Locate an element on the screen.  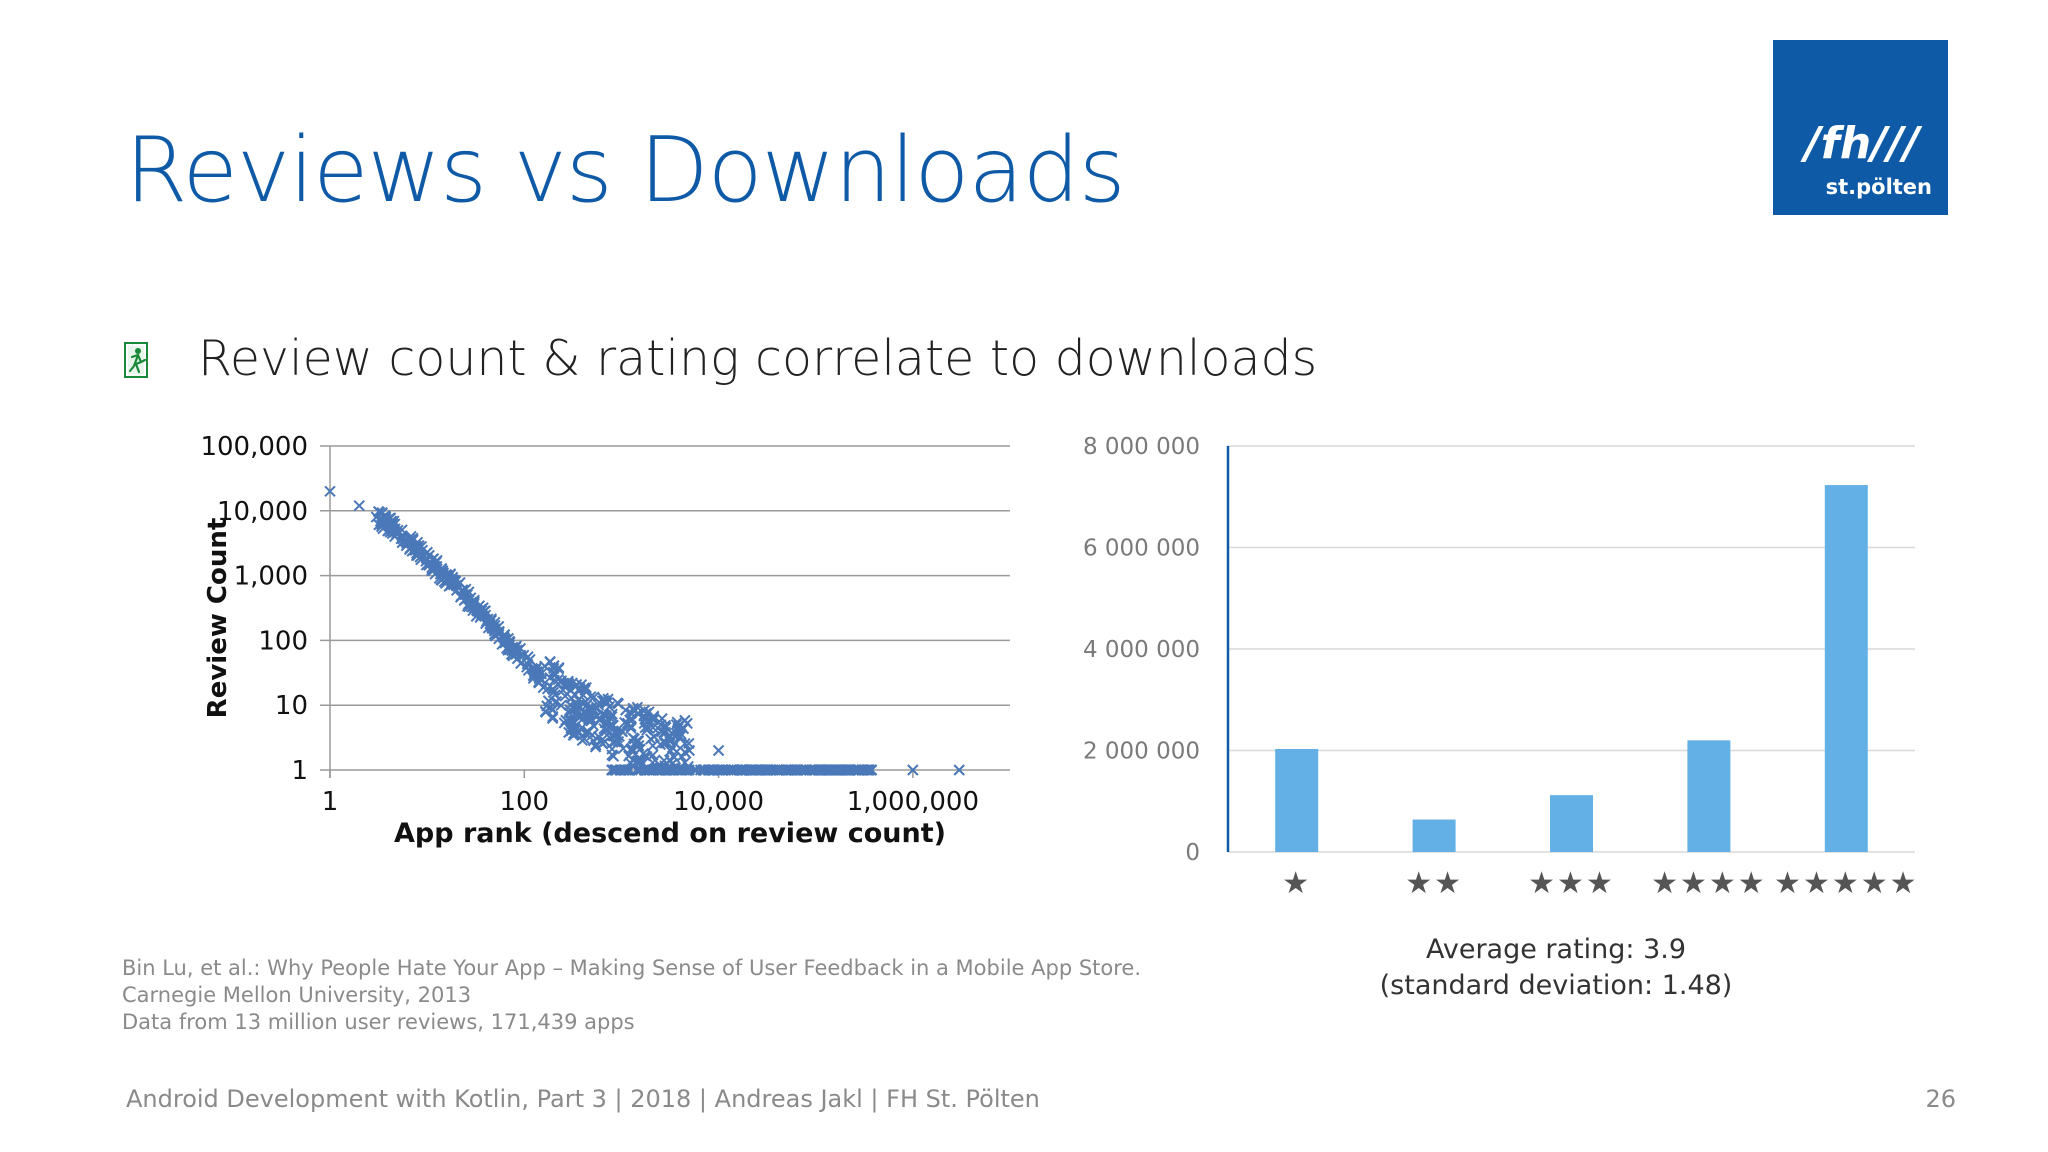
y-tick-label: 100,000 is located at coordinates (254, 447).